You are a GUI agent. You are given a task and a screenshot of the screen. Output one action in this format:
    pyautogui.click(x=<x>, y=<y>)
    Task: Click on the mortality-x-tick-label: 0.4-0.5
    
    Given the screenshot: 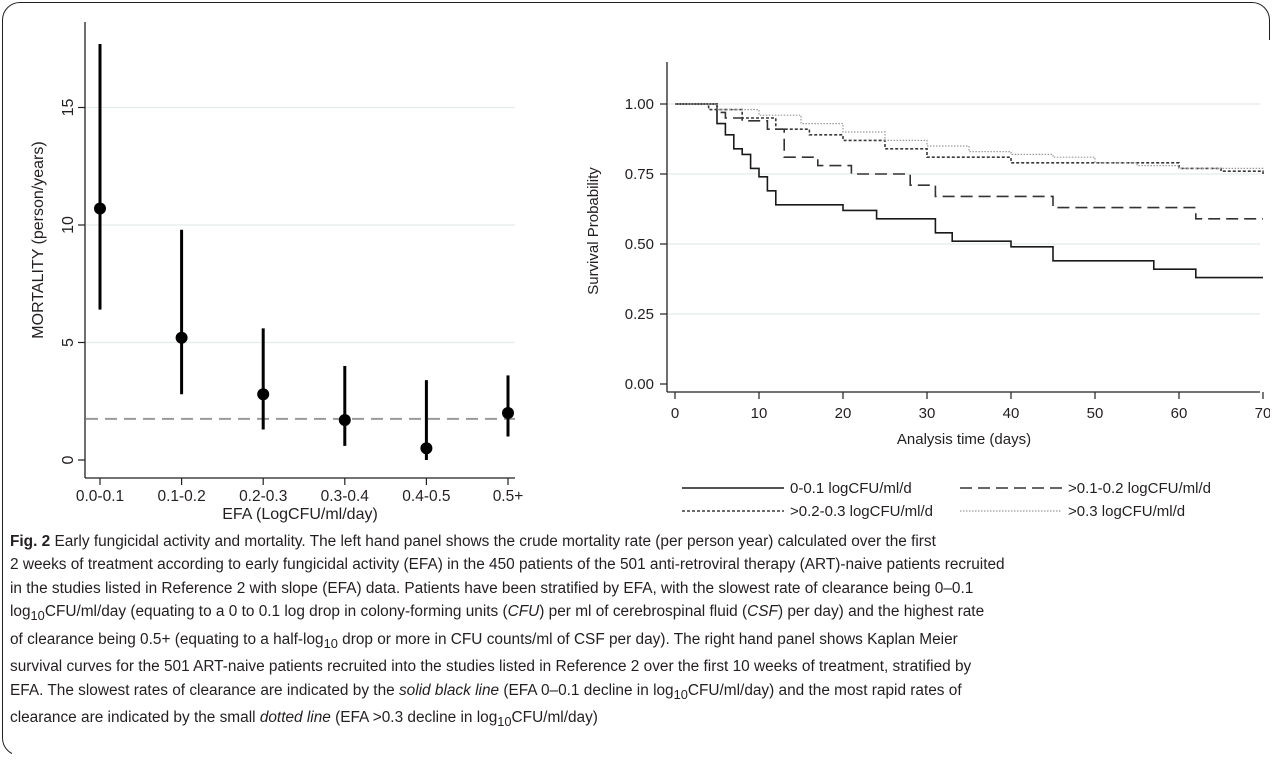 What is the action you would take?
    pyautogui.click(x=426, y=496)
    